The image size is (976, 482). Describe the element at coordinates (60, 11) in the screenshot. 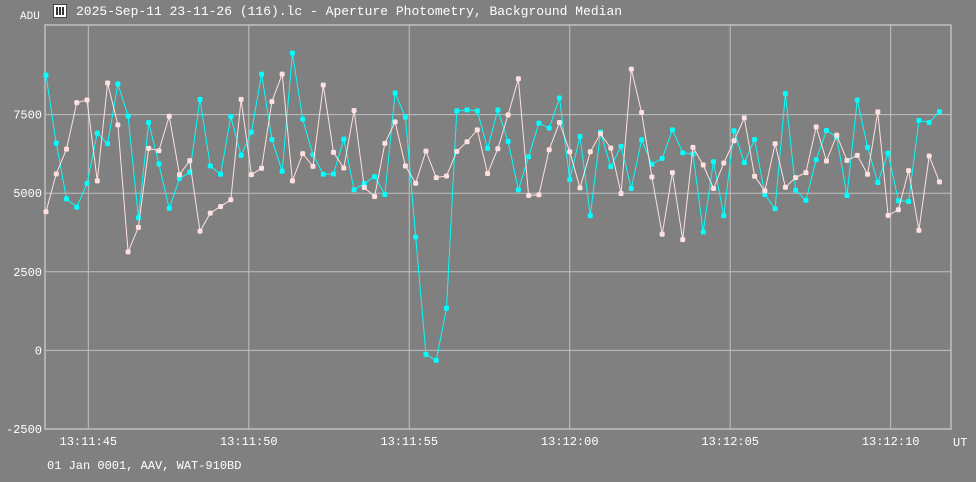

I see `lightcurve-icon` at that location.